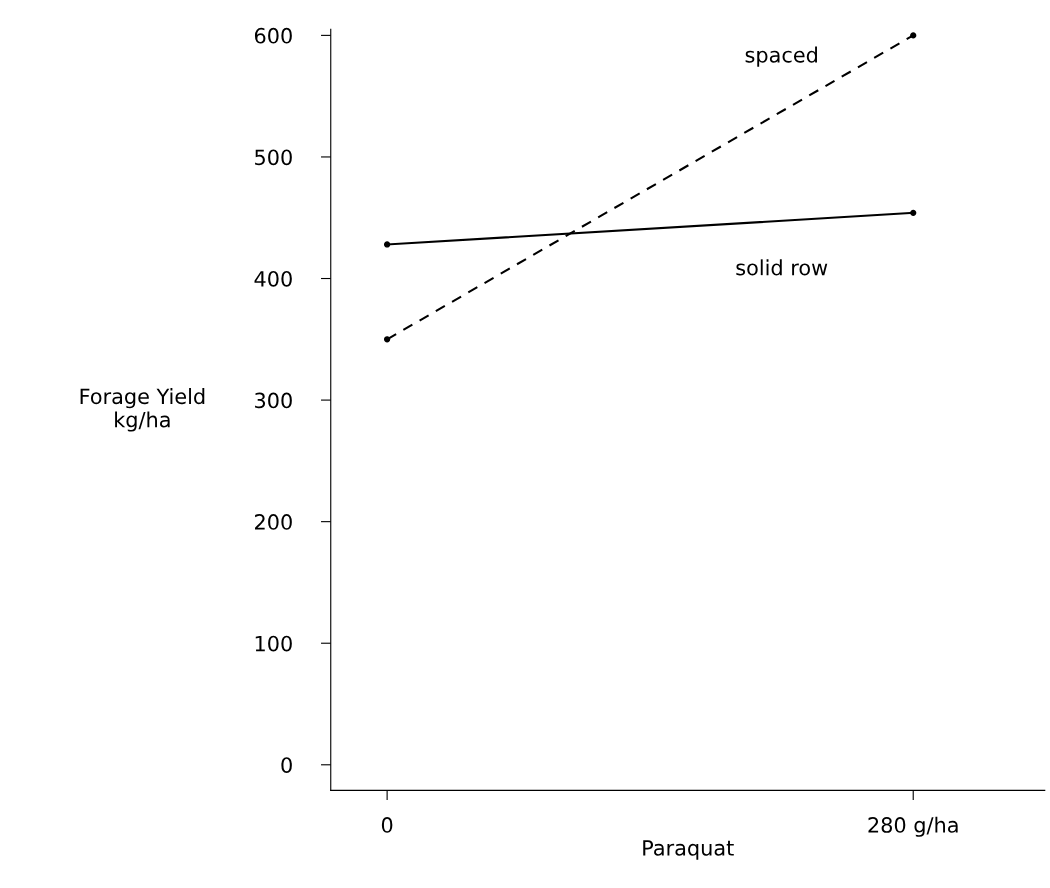  Describe the element at coordinates (273, 35) in the screenshot. I see `y-tick-label: 600` at that location.